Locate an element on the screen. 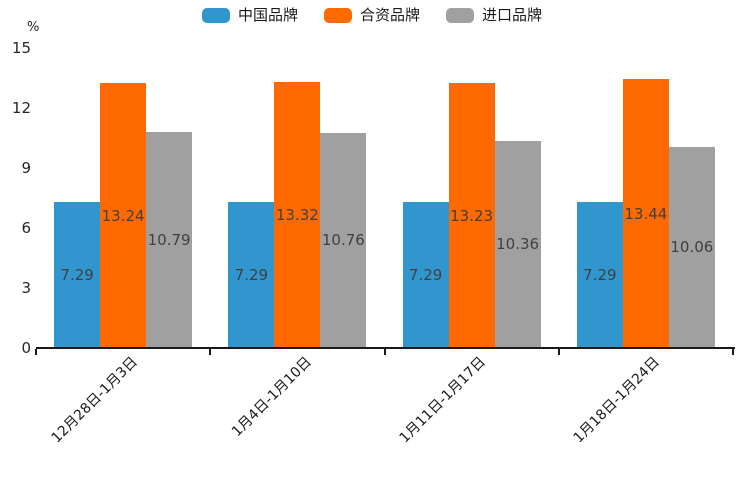 Image resolution: width=744 pixels, height=496 pixels. bar-value-label: 10.76 is located at coordinates (343, 240).